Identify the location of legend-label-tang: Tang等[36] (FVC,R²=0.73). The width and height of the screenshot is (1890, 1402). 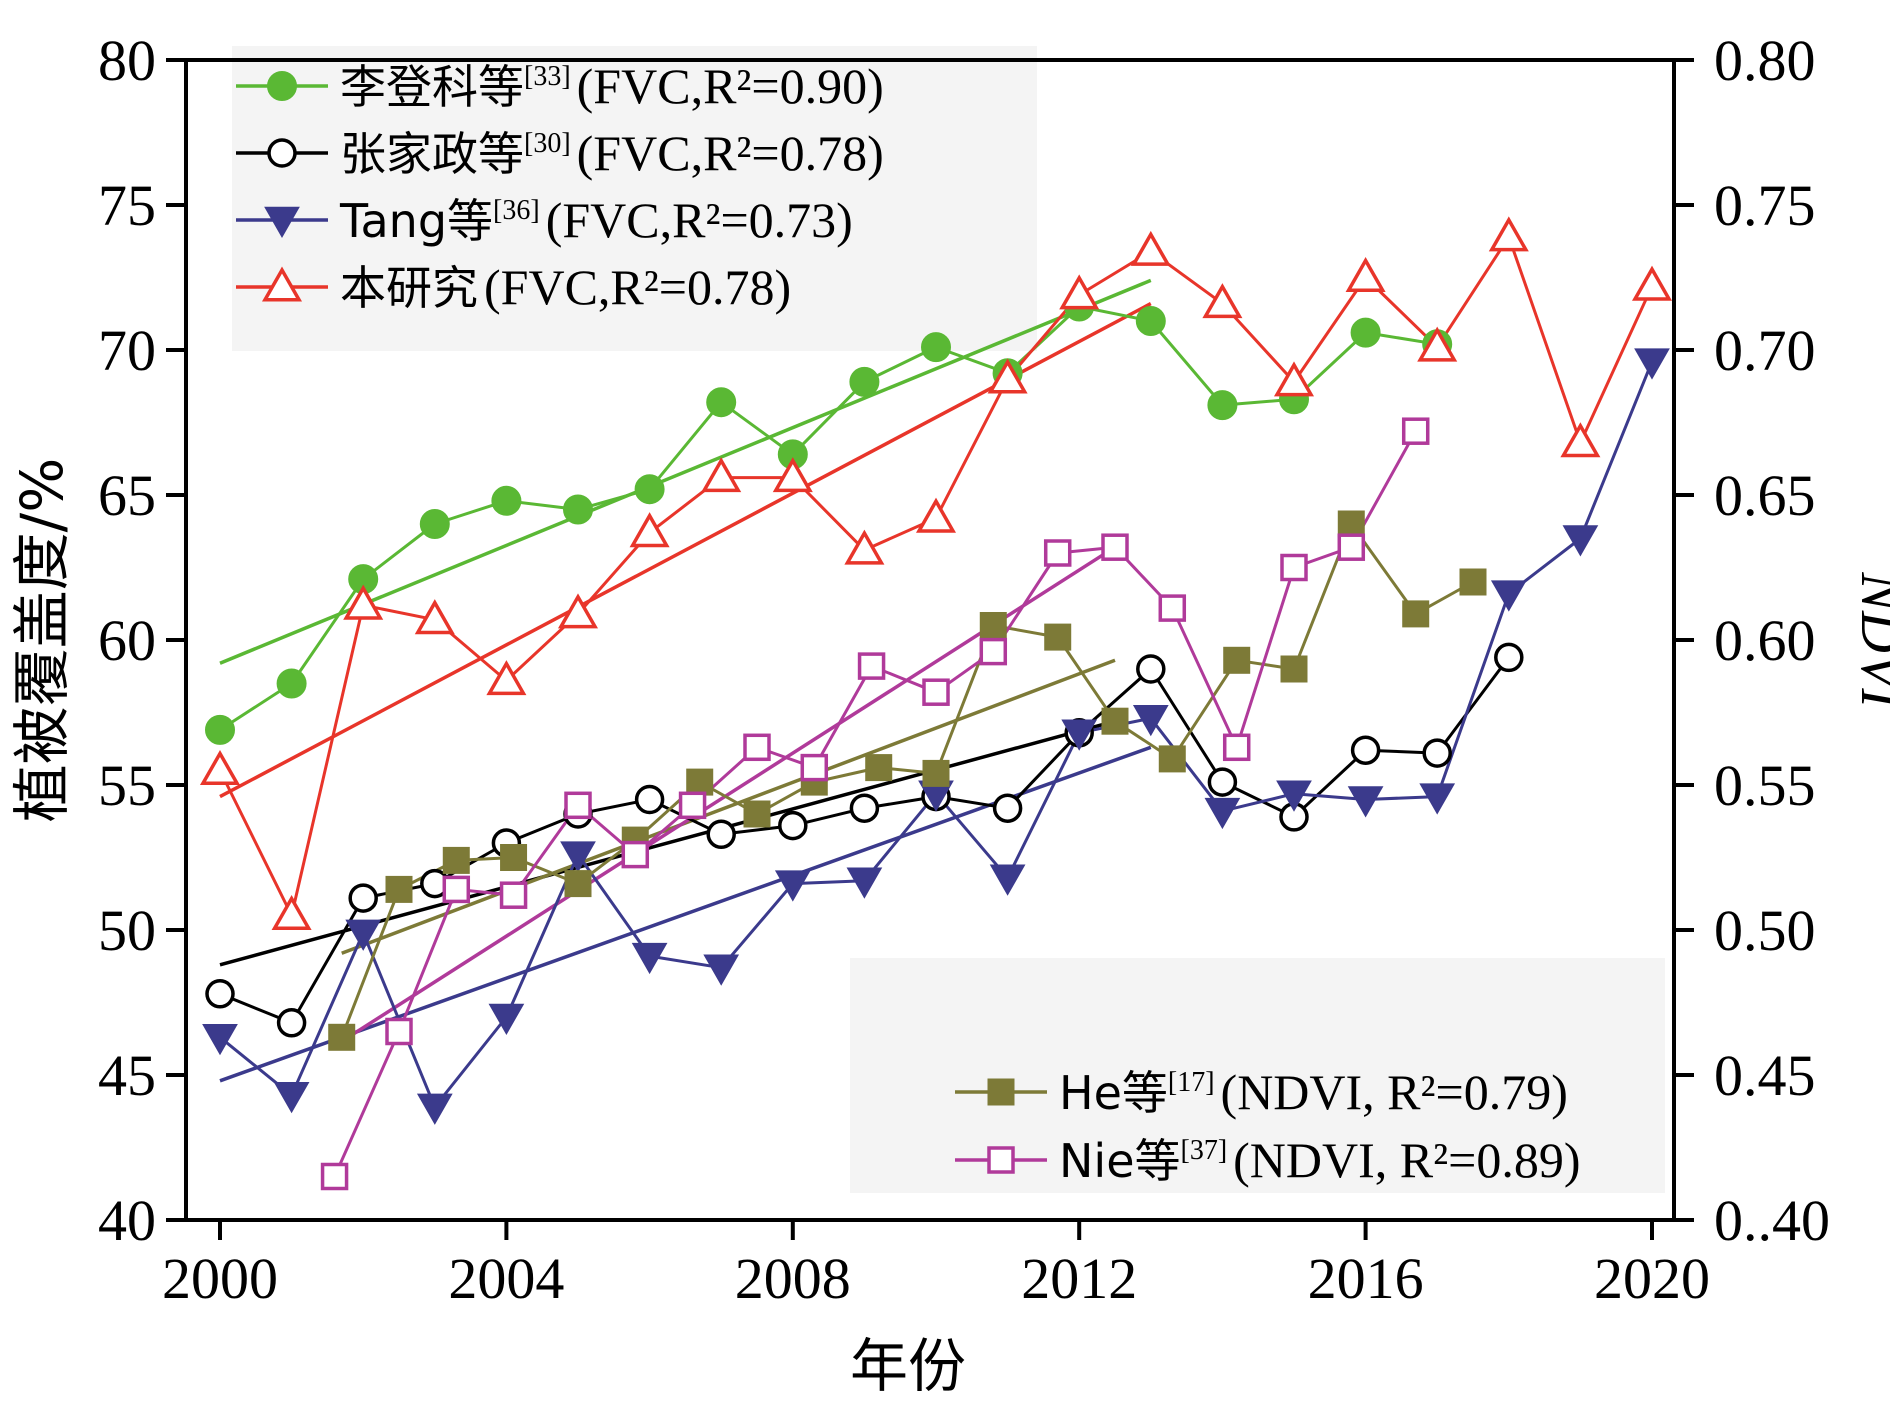
(596, 220).